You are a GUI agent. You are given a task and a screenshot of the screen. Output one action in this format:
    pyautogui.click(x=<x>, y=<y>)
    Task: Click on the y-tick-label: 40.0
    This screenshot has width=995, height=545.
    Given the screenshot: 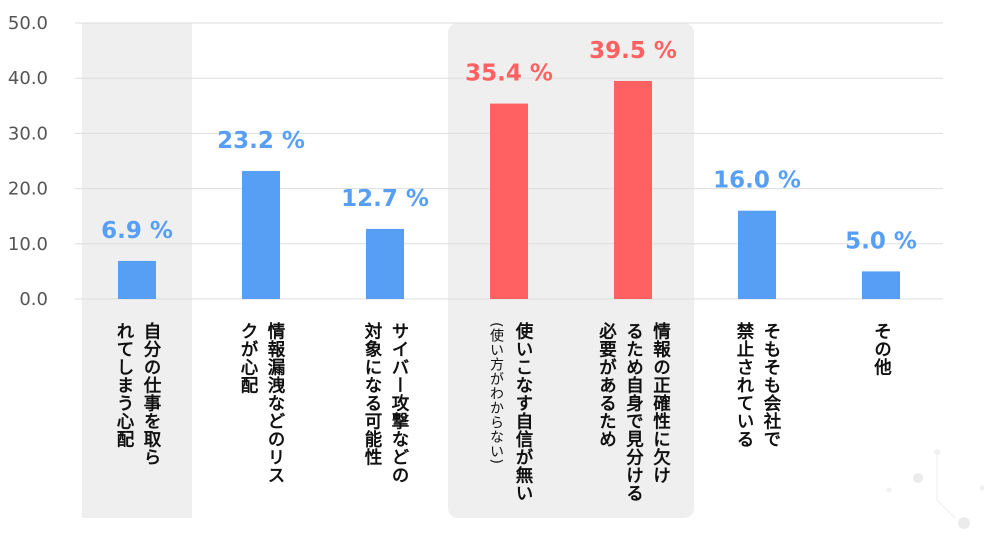 What is the action you would take?
    pyautogui.click(x=28, y=78)
    